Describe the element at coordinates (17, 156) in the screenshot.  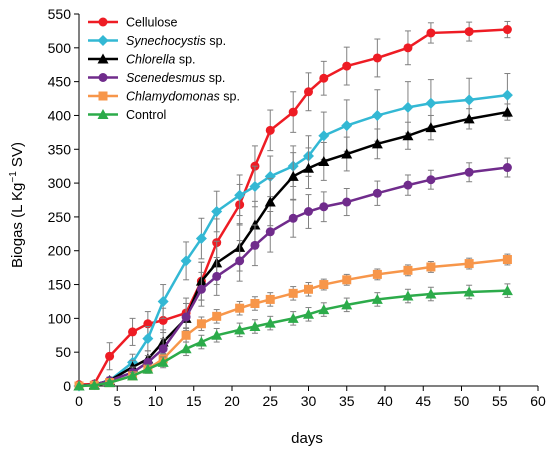
I see `y-axis-title-unit: SV)` at that location.